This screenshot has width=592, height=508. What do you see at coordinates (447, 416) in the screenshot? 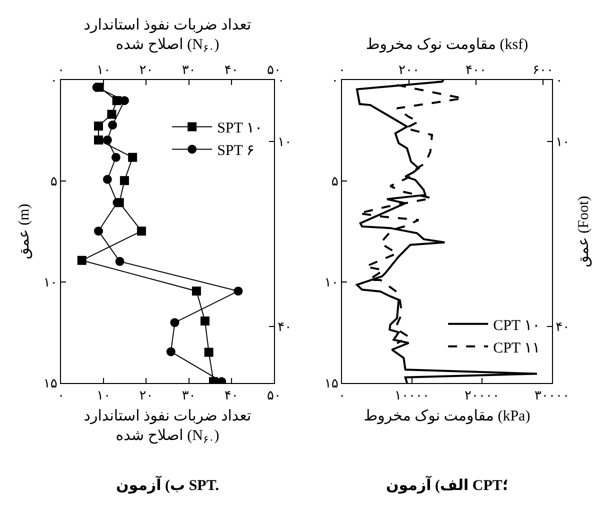
I see `x-axis-title: مقاومت نوک مخروط (kPa)` at bounding box center [447, 416].